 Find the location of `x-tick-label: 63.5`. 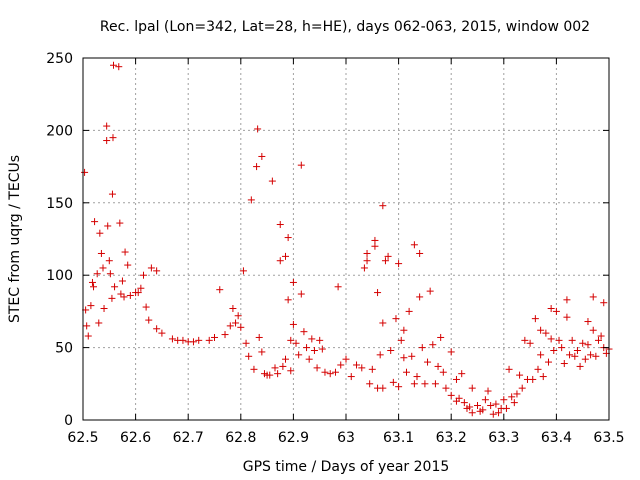

x-tick-label: 63.5 is located at coordinates (608, 438).